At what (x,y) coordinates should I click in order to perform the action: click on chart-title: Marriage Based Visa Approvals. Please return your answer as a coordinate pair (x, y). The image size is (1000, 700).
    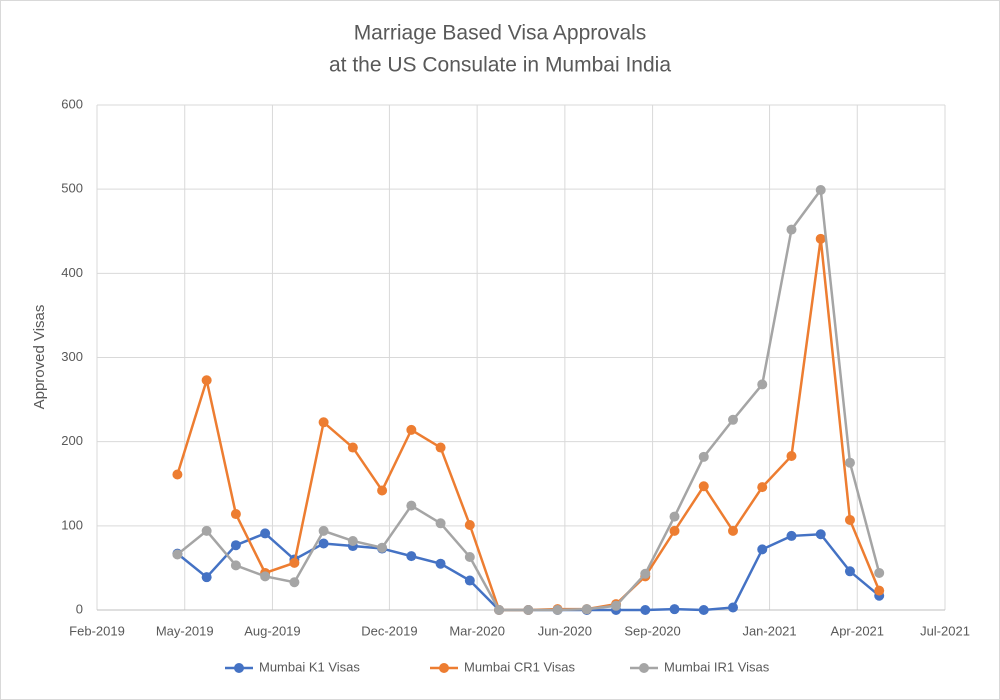
    Looking at the image, I should click on (500, 33).